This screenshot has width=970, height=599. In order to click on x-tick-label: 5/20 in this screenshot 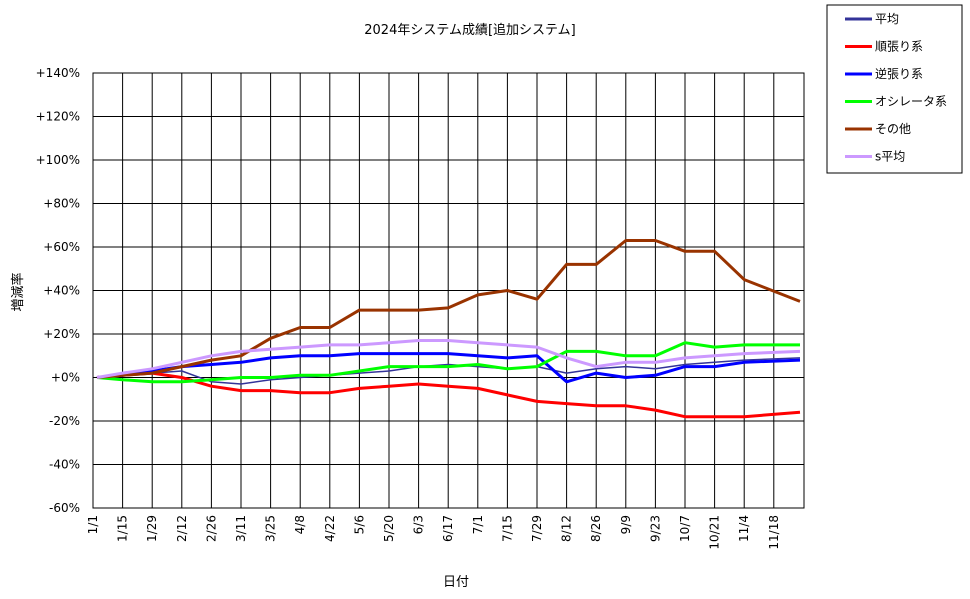, I will do `click(389, 528)`.